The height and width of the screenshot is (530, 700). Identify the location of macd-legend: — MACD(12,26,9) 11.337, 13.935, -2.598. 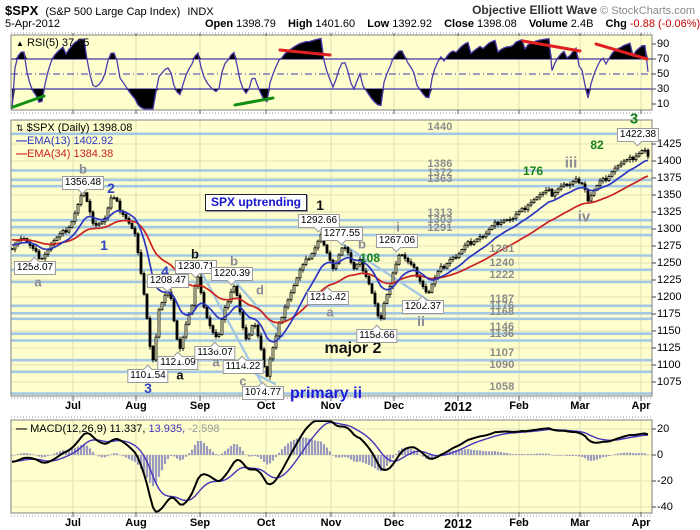
(117, 429).